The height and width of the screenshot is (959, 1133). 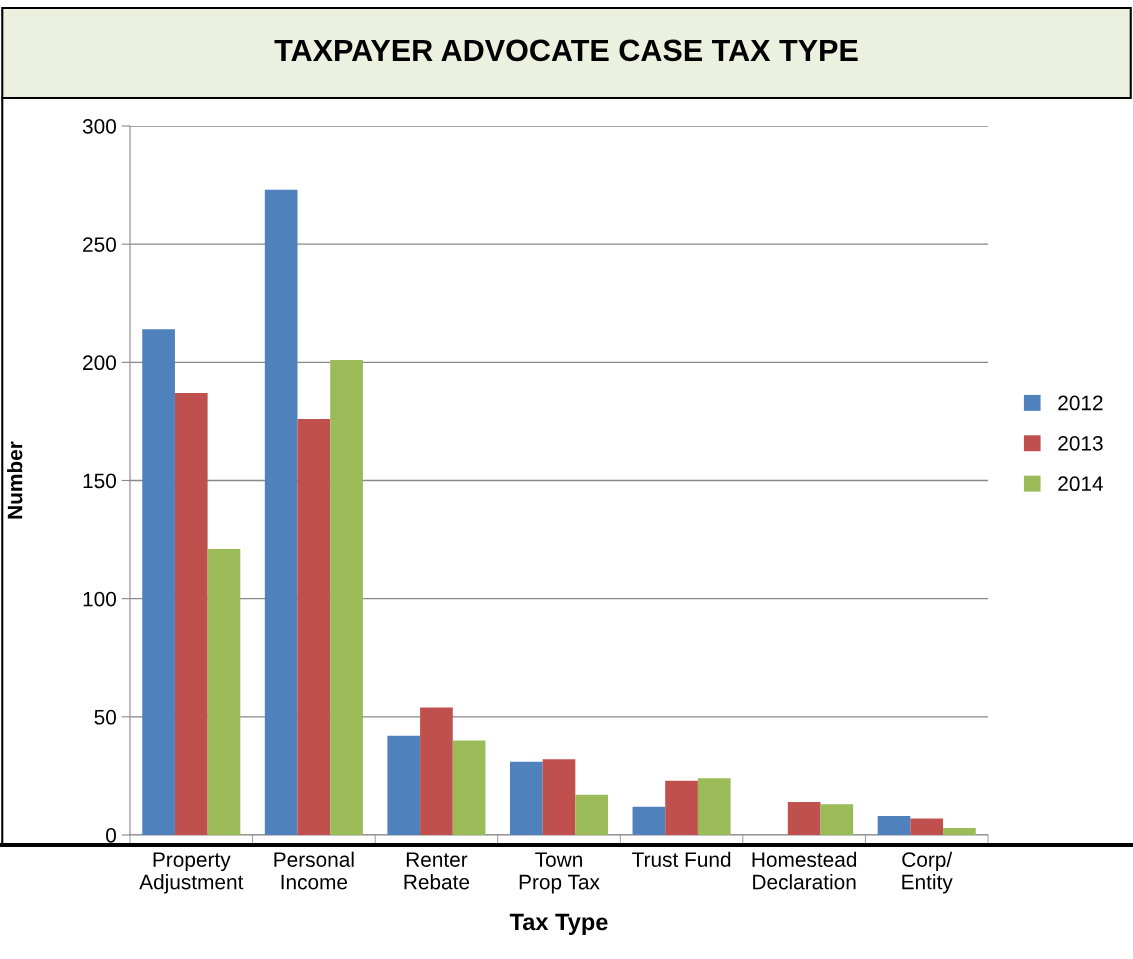 I want to click on y-axis-title: Number, so click(x=15, y=480).